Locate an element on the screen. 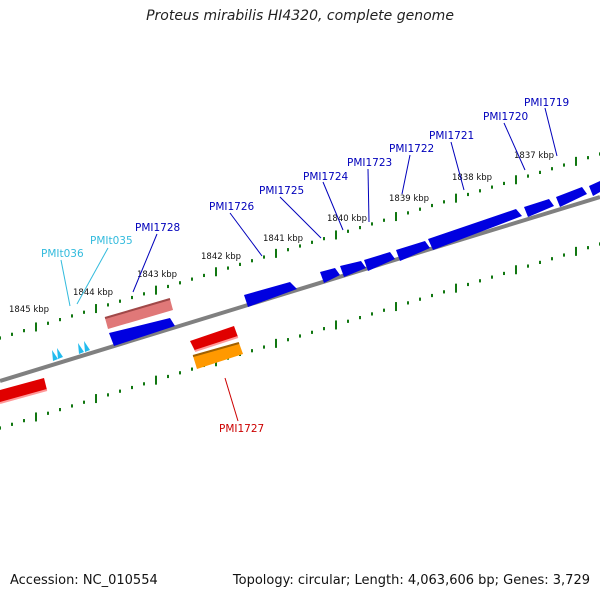 The image size is (600, 600). gene-pink is located at coordinates (139, 314).